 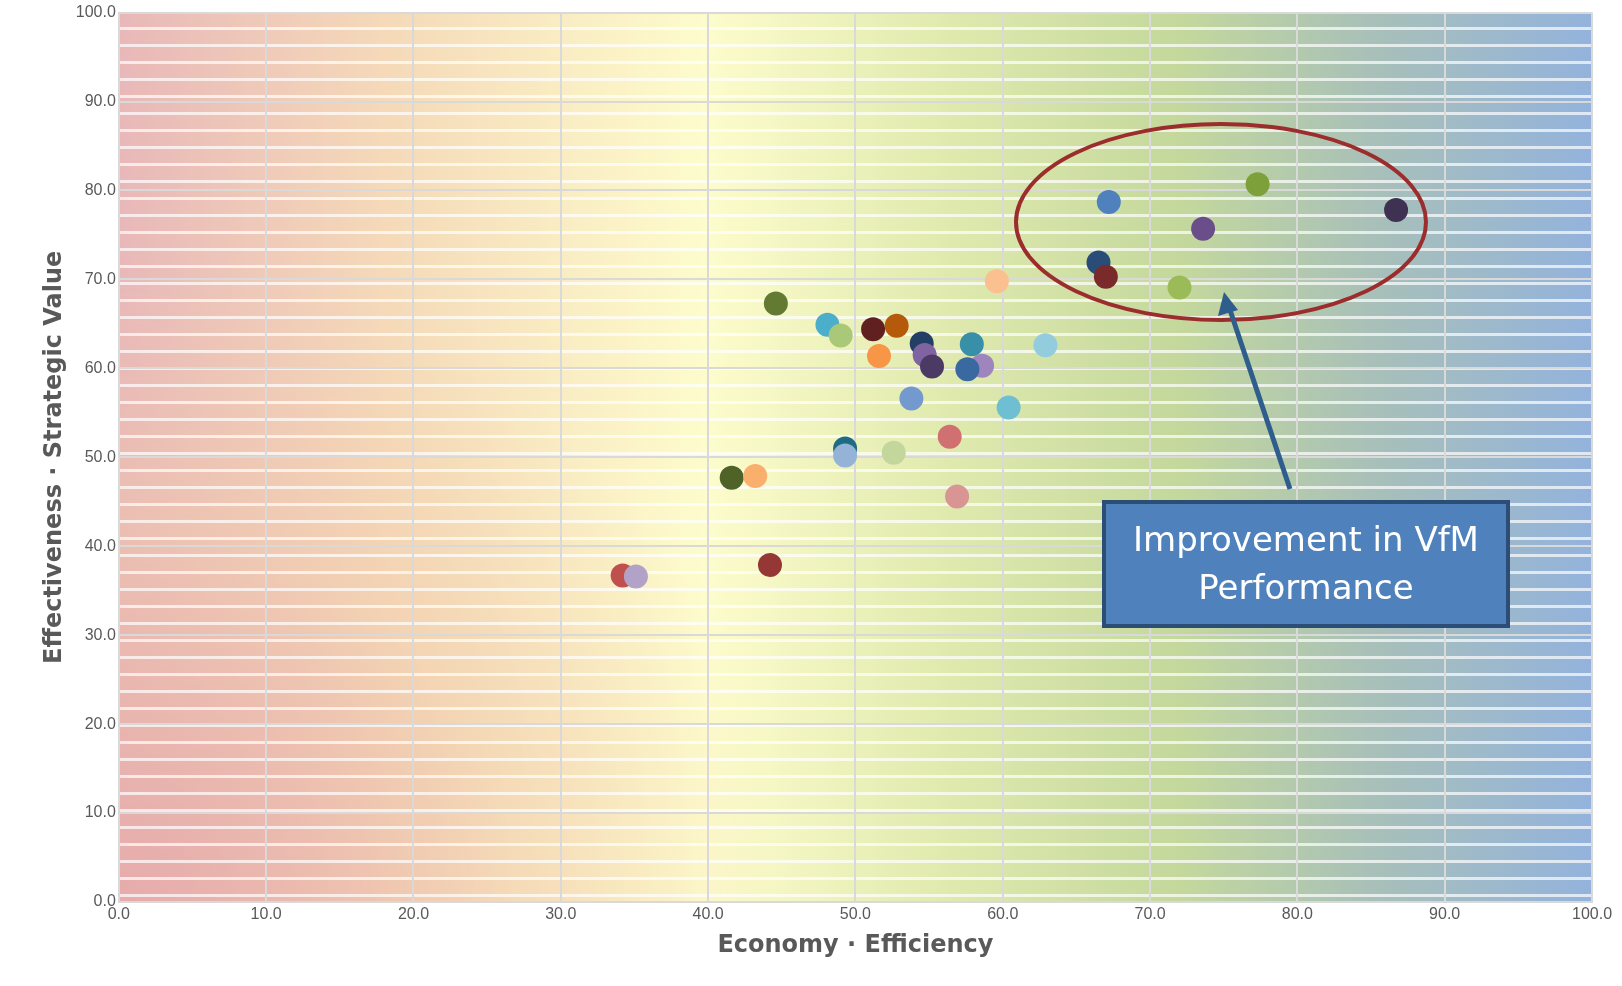 What do you see at coordinates (100, 100) in the screenshot?
I see `y-tick-label: 90.0` at bounding box center [100, 100].